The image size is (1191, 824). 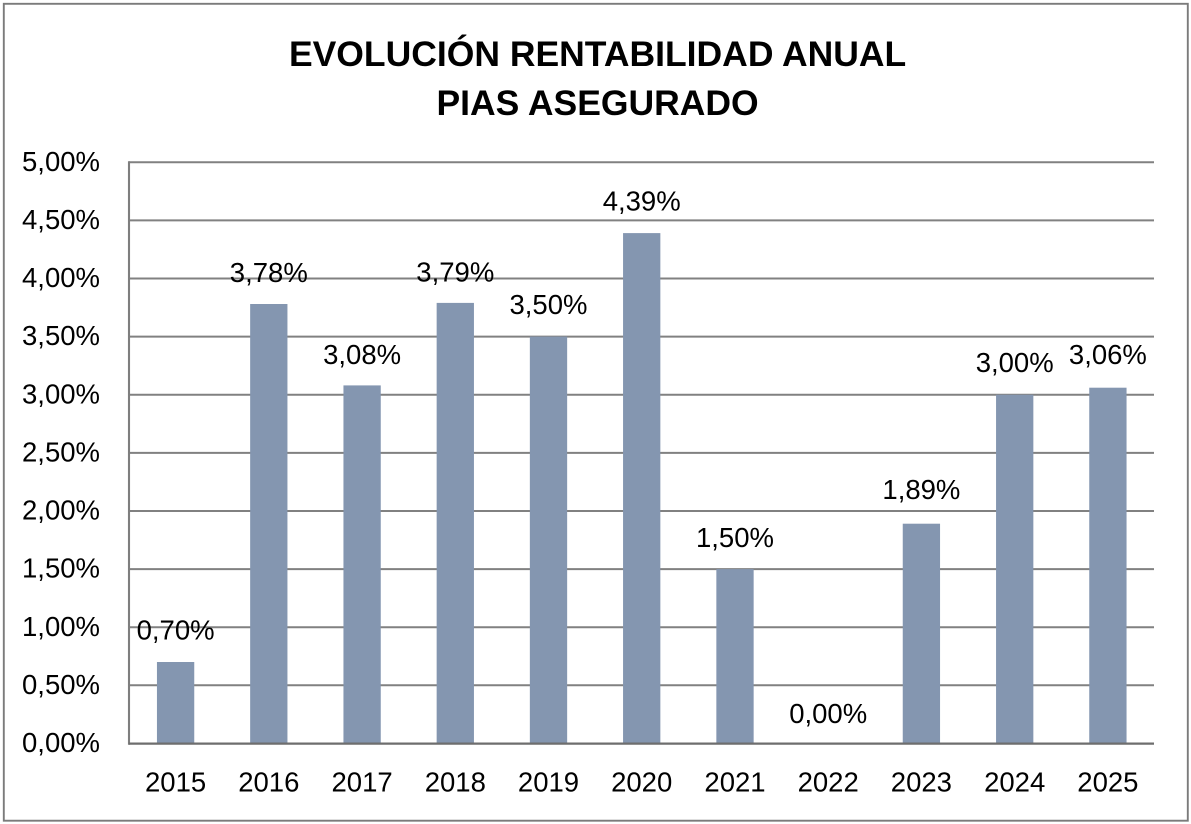 I want to click on svg-text: PIAS ASEGURADO, so click(x=598, y=103).